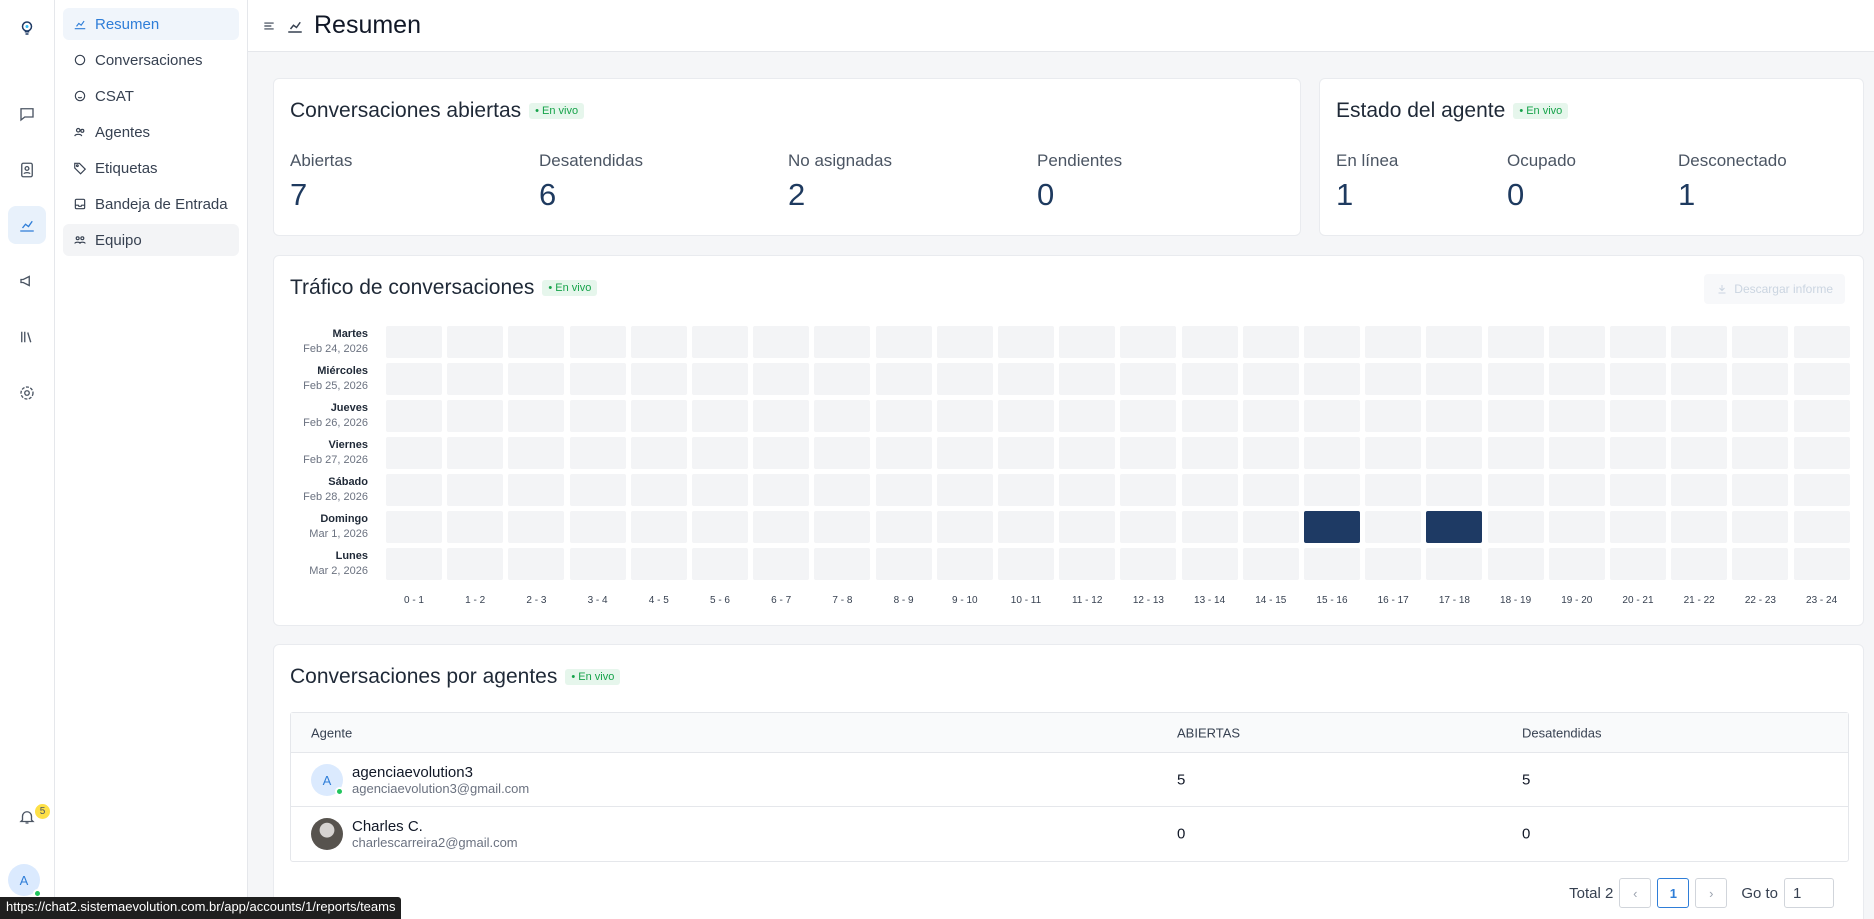 The image size is (1874, 919). I want to click on column-header-unattended: Desatendidas, so click(1562, 732).